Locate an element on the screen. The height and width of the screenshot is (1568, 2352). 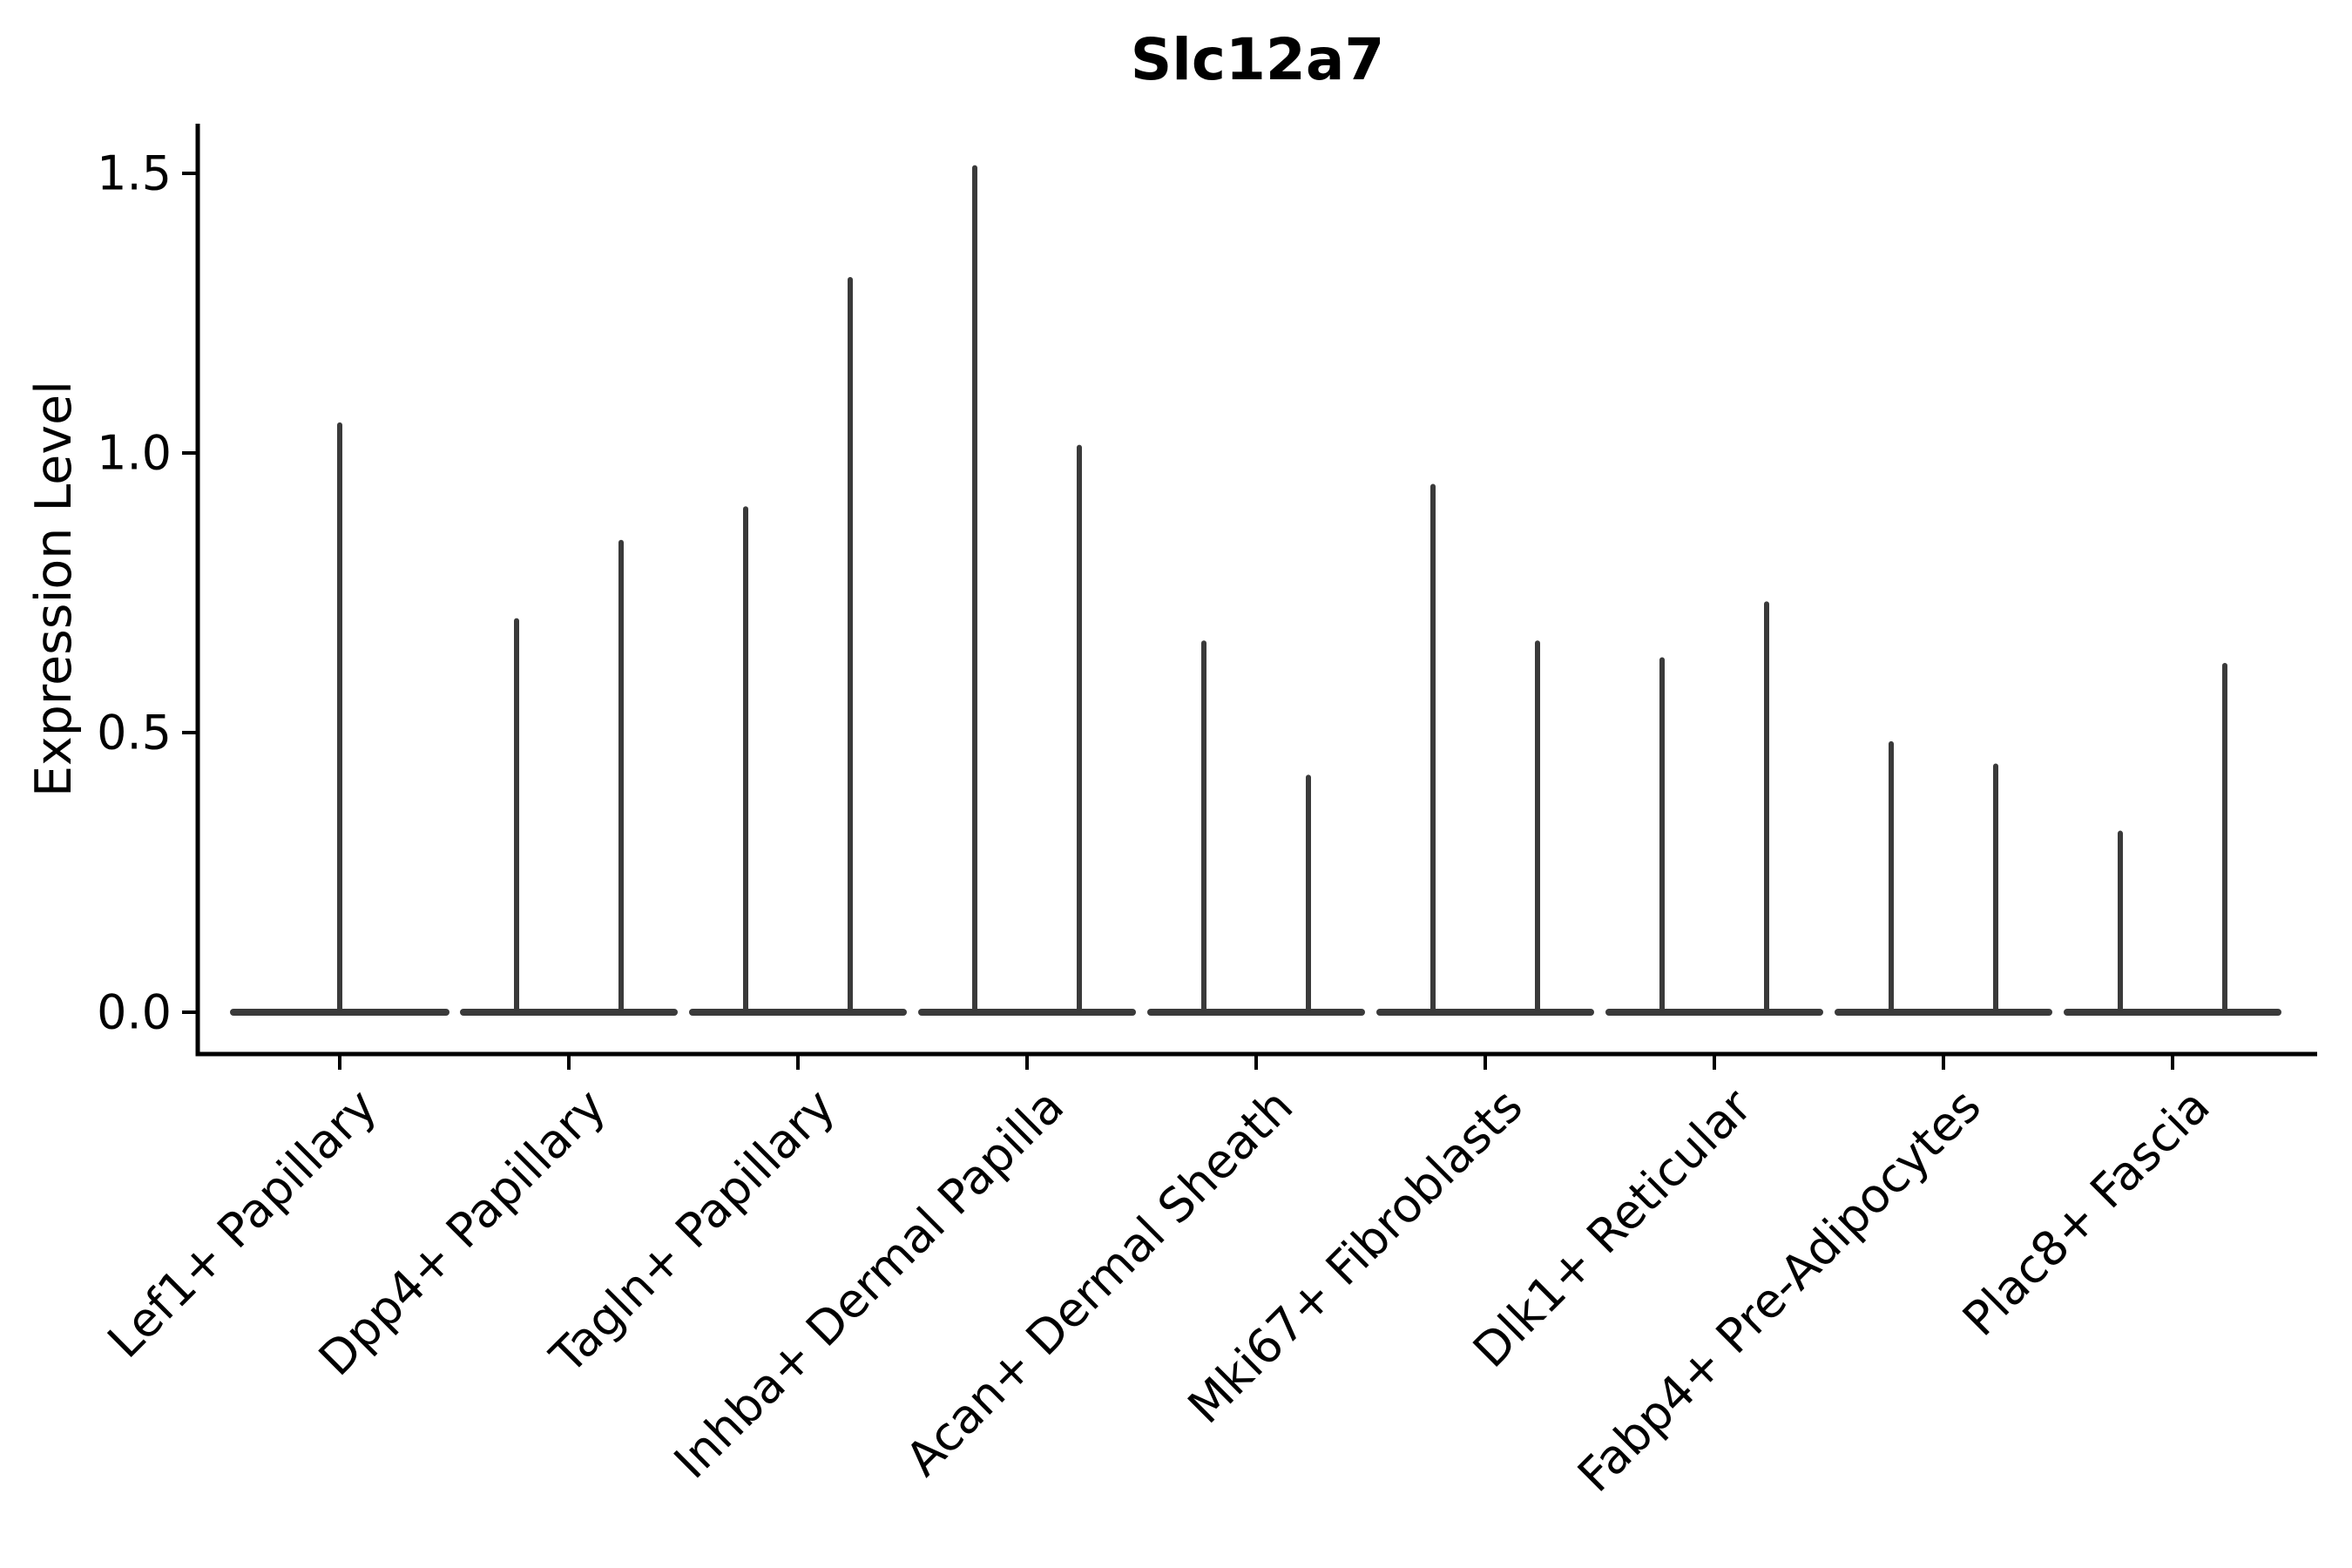
y-tick-label: 0.5 is located at coordinates (134, 732).